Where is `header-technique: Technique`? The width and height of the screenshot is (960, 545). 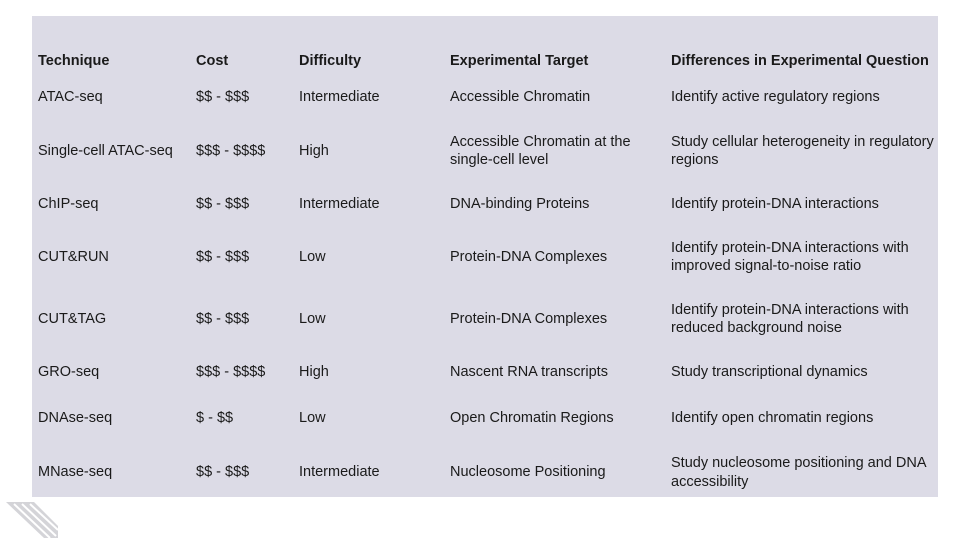 header-technique: Technique is located at coordinates (74, 60).